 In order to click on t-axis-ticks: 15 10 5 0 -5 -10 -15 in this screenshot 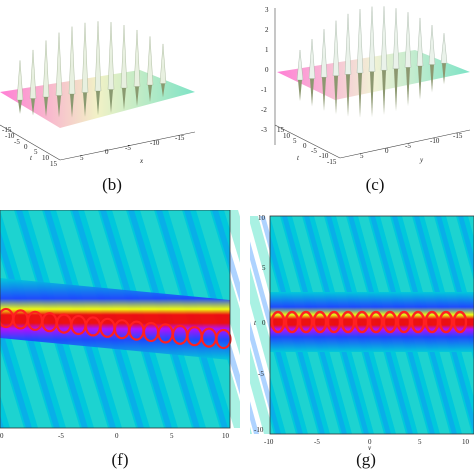, I will do `click(307, 146)`.